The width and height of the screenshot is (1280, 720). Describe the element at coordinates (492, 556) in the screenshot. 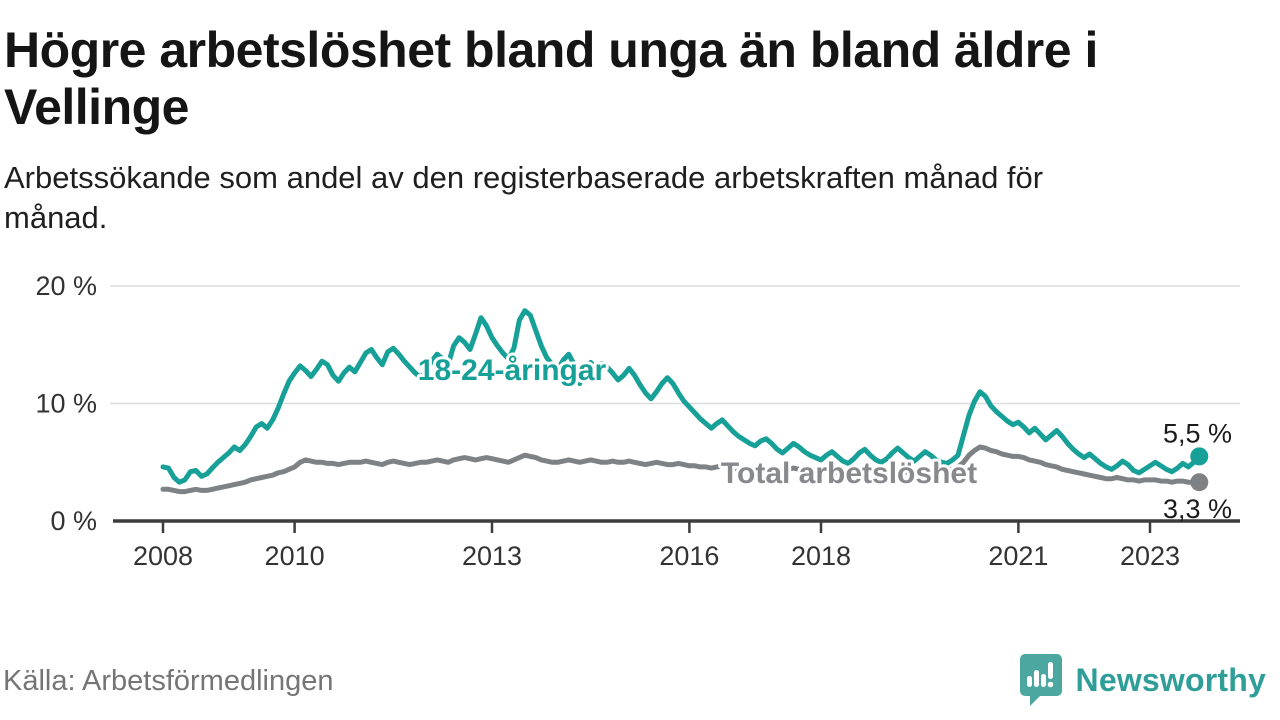

I see `x-axis-label-2013: 2013` at that location.